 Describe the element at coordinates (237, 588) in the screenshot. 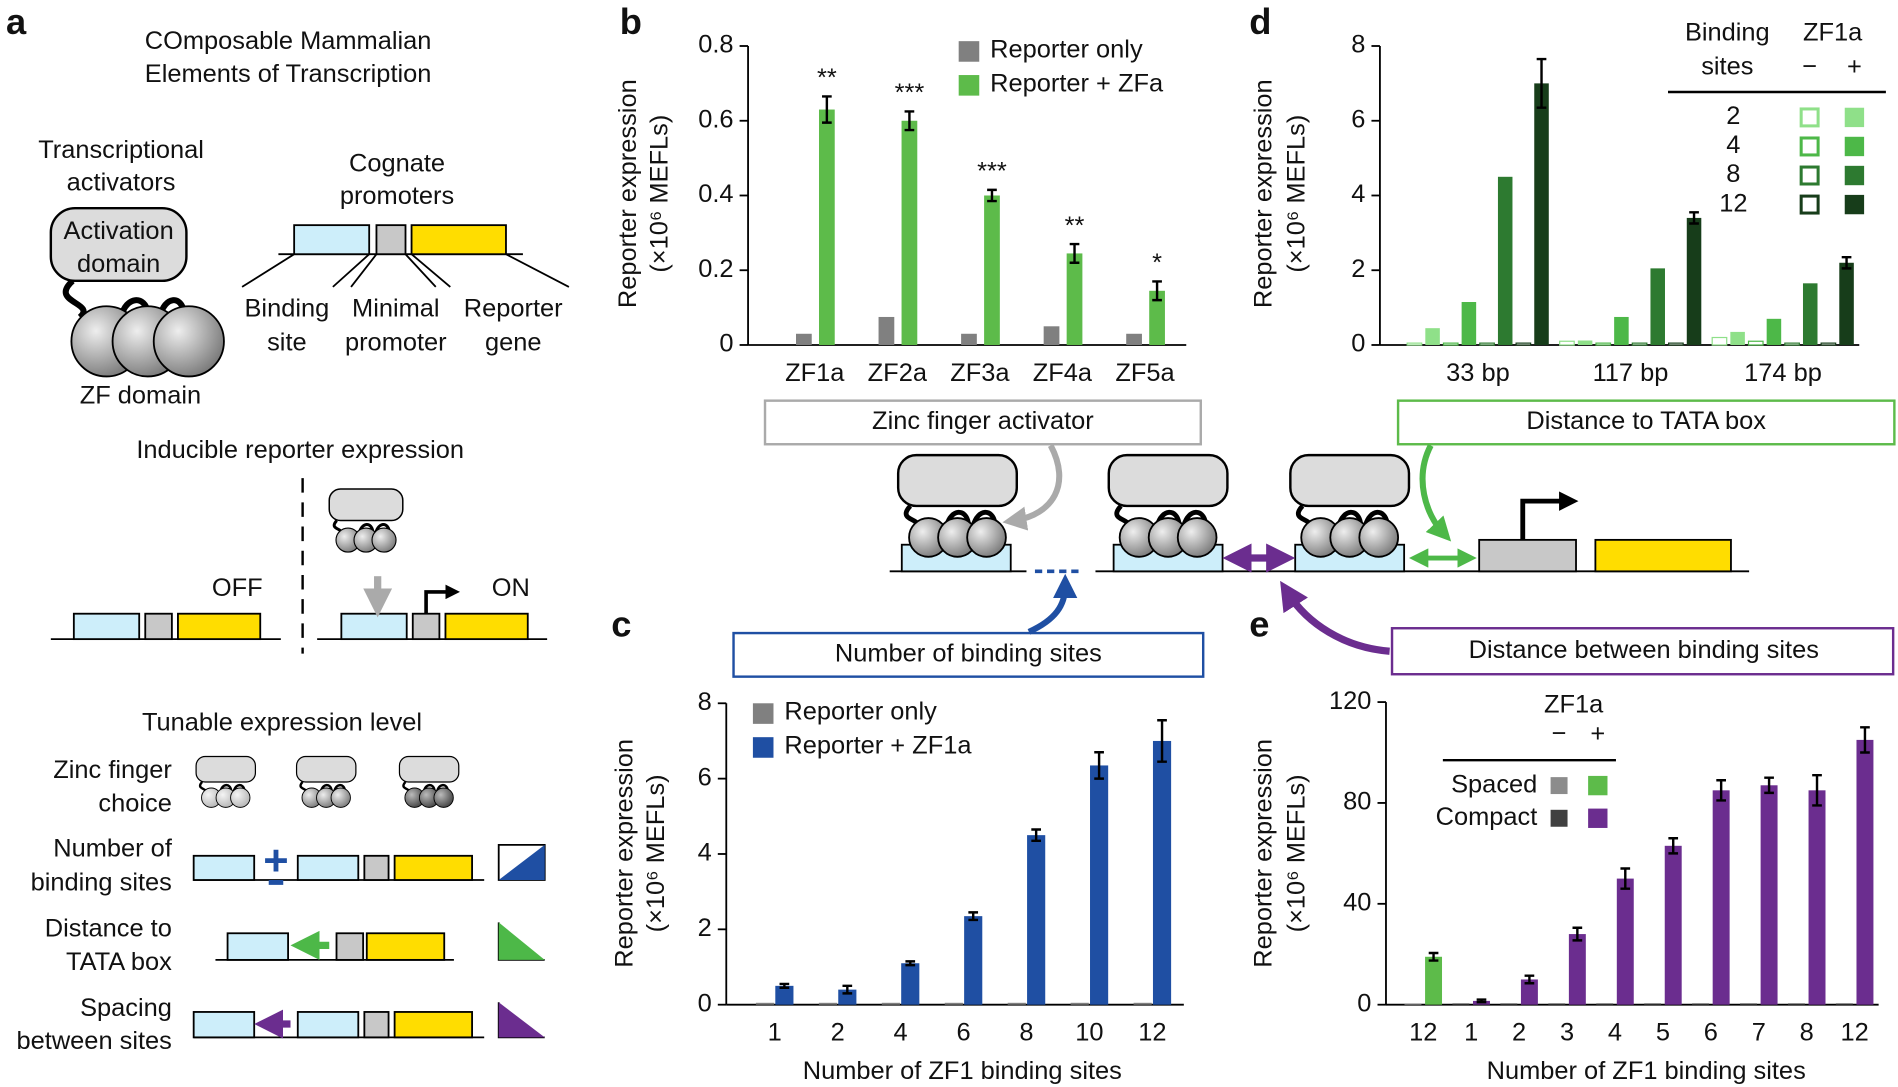

I see `text: OFF` at that location.